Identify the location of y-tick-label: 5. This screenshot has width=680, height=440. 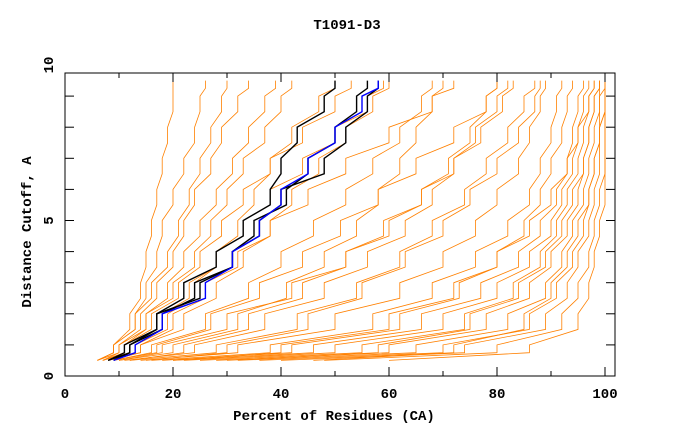
(50, 220).